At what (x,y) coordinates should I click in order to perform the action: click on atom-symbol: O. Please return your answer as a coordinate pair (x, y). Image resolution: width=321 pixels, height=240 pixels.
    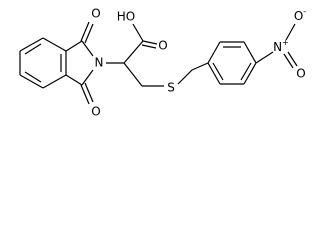
    Looking at the image, I should click on (298, 16).